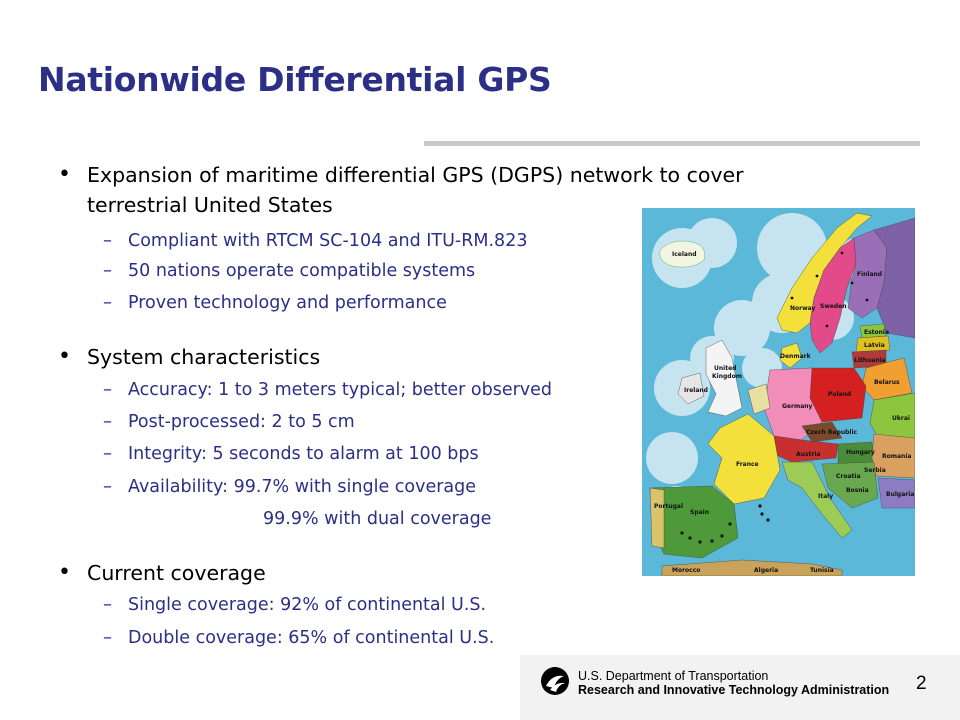 The width and height of the screenshot is (960, 720). I want to click on svg-text: Spain, so click(699, 512).